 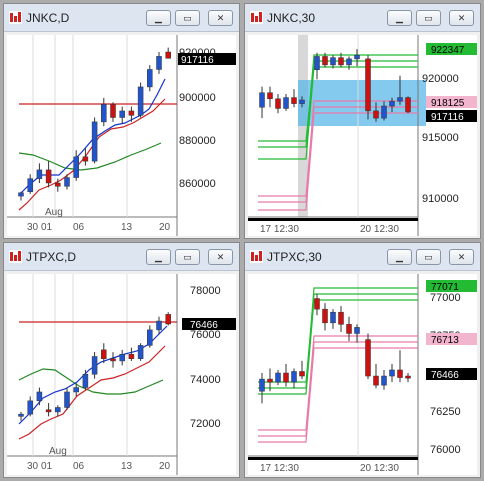 I want to click on pink-price-label: 76713, so click(x=445, y=340).